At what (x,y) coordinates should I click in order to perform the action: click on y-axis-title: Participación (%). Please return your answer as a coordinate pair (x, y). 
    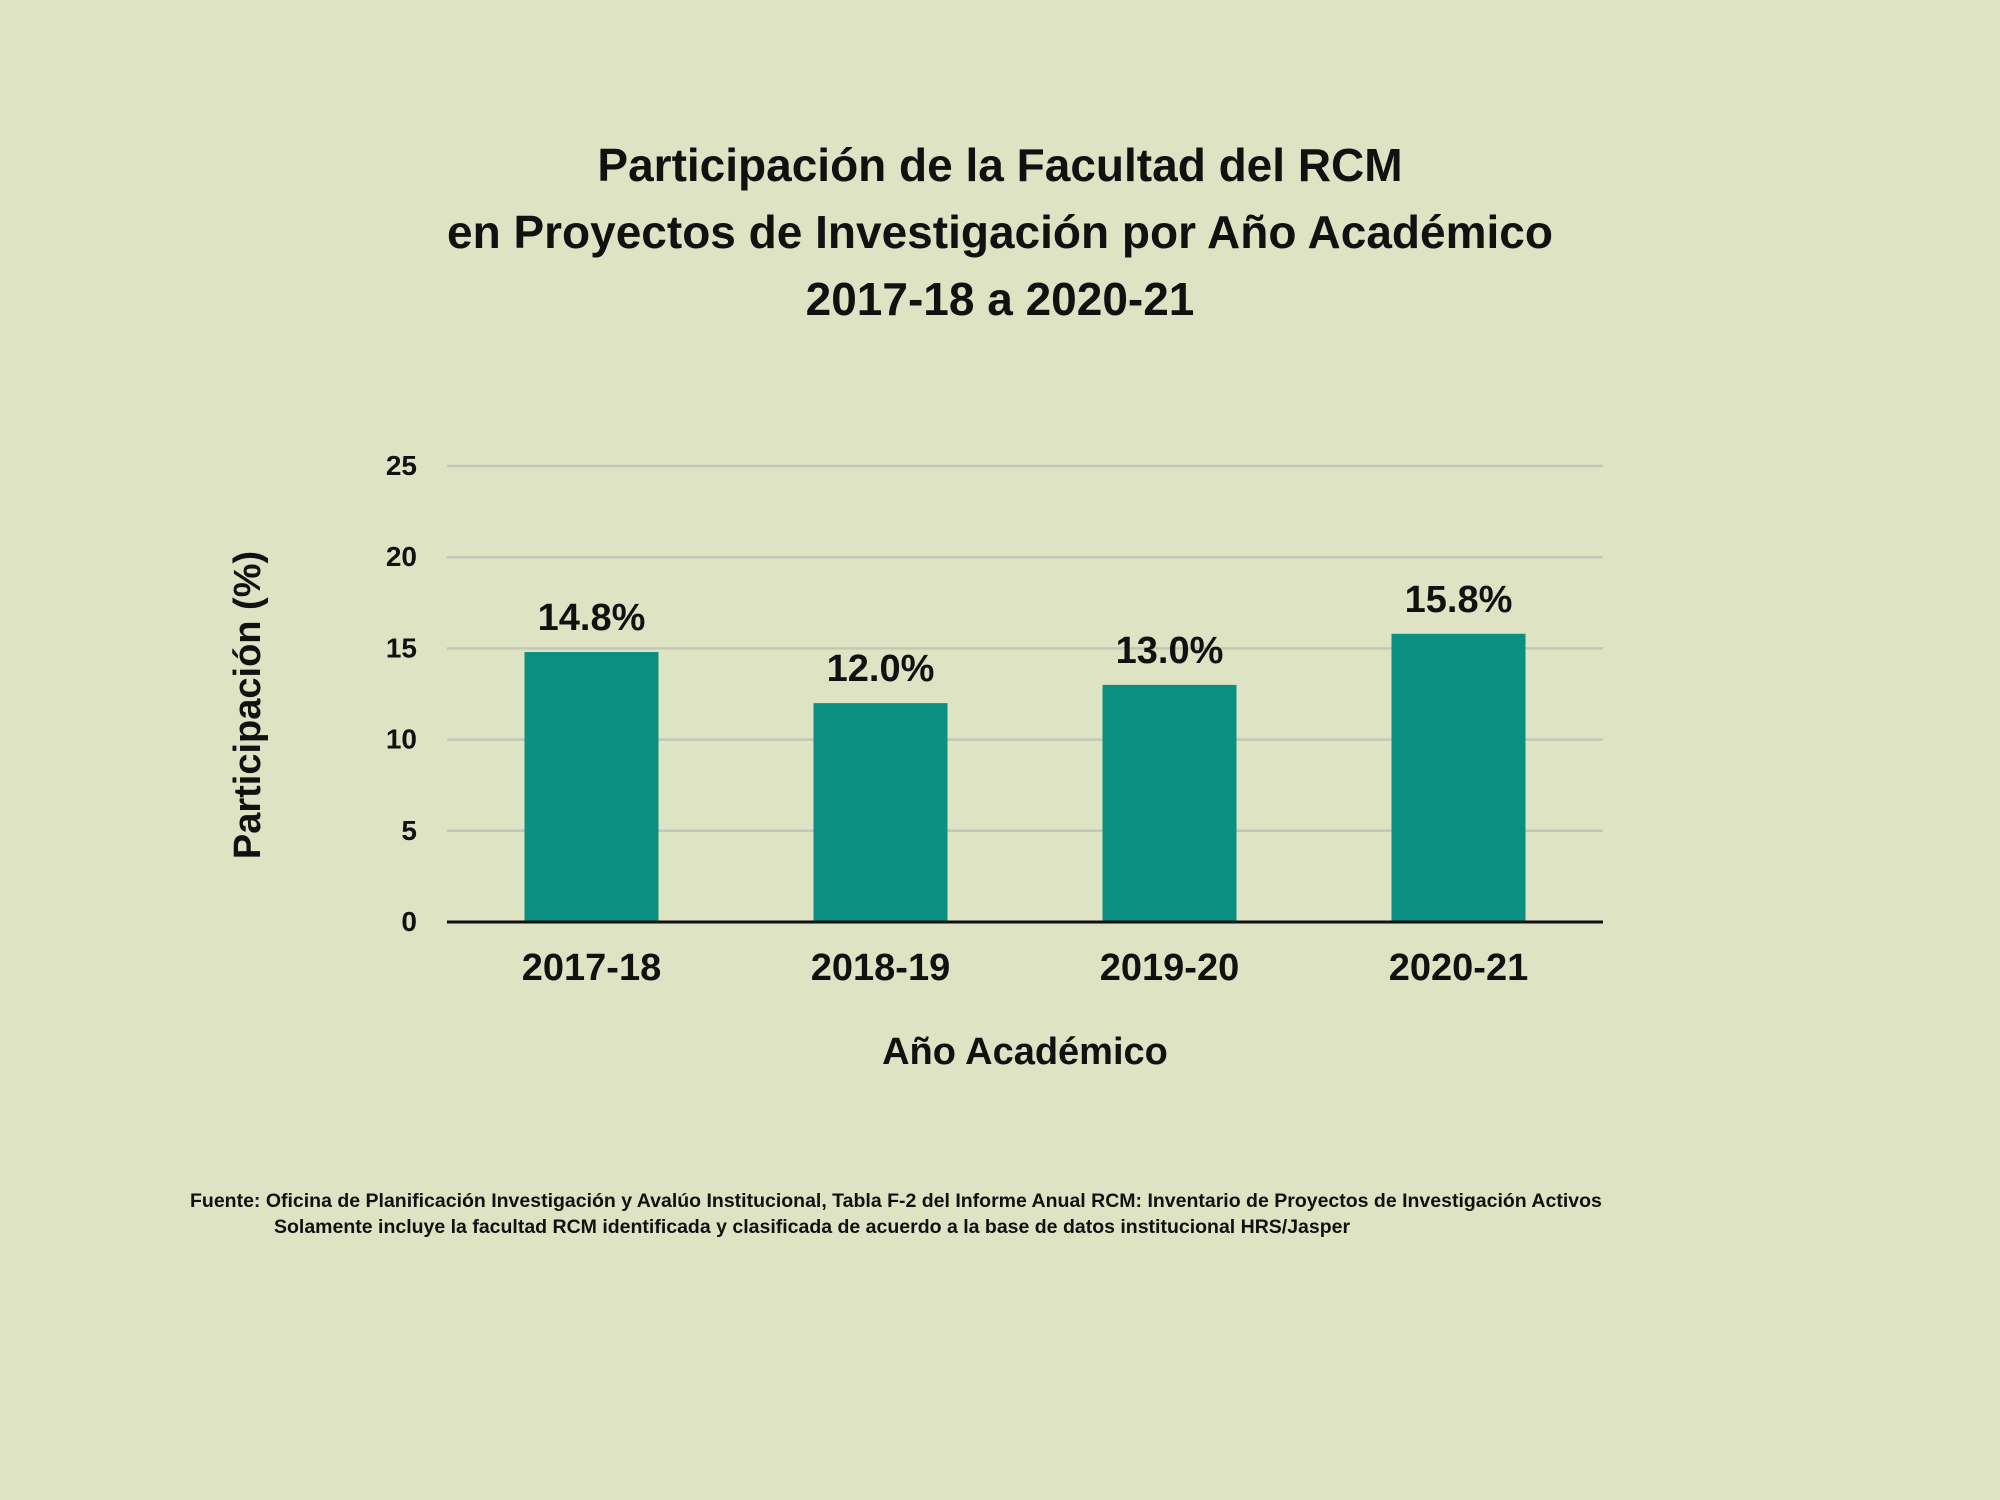
    Looking at the image, I should click on (248, 705).